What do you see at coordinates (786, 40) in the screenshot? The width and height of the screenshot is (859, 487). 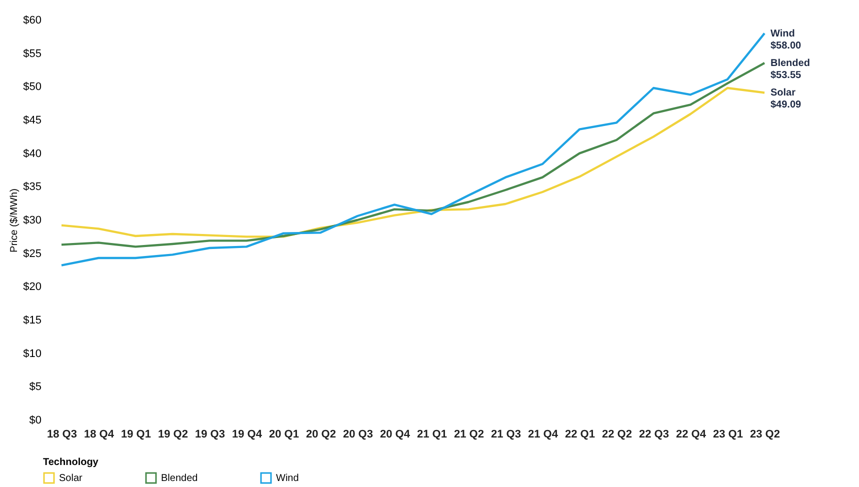 I see `annotation: Wind $58.00` at bounding box center [786, 40].